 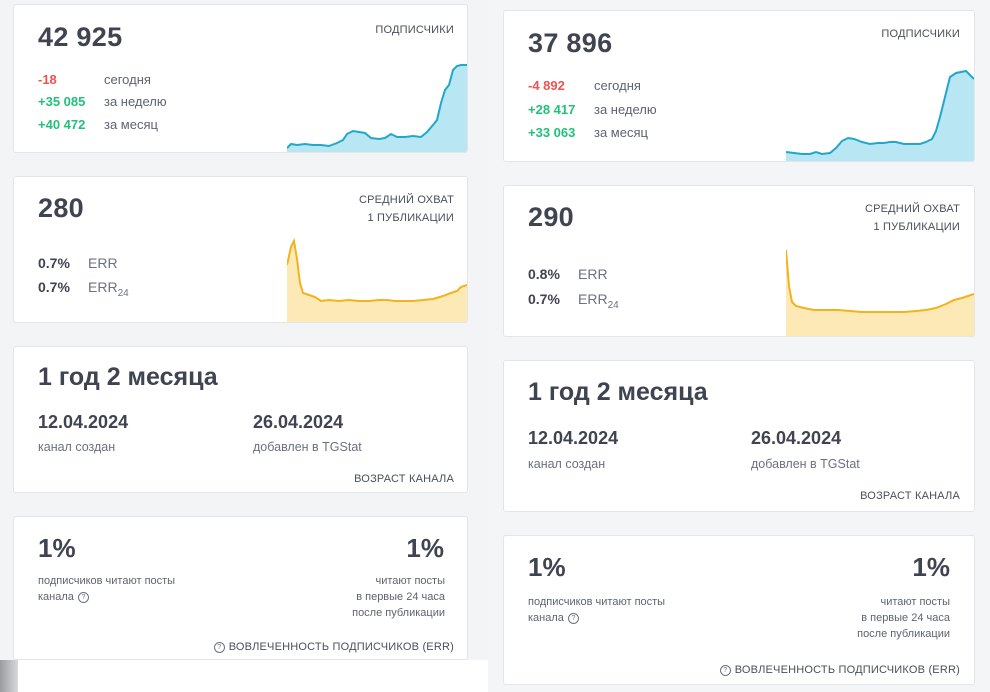 What do you see at coordinates (98, 125) in the screenshot?
I see `stat-row-month: +40 472 за месяц` at bounding box center [98, 125].